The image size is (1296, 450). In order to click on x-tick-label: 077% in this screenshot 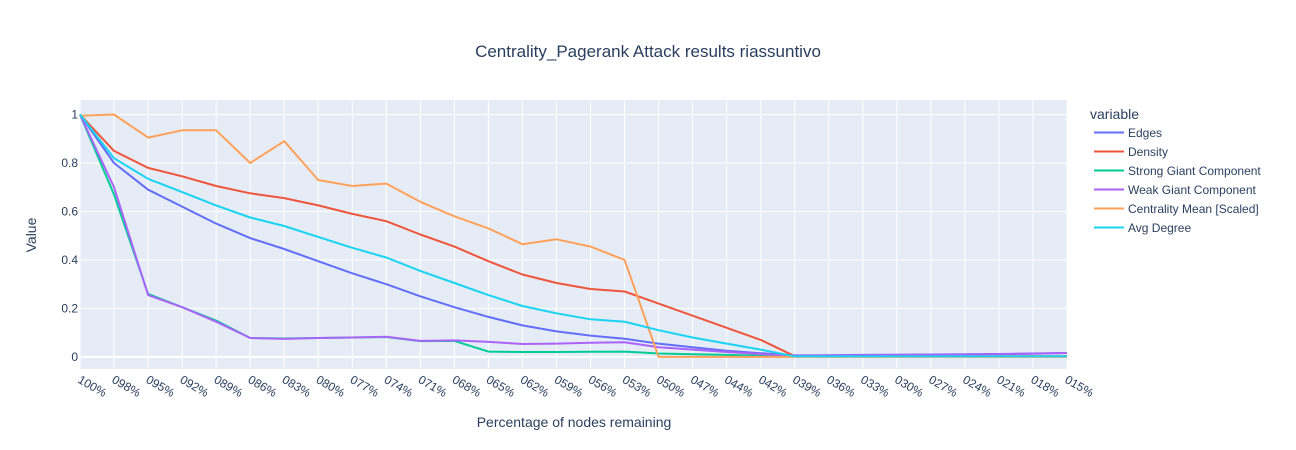, I will do `click(365, 386)`.